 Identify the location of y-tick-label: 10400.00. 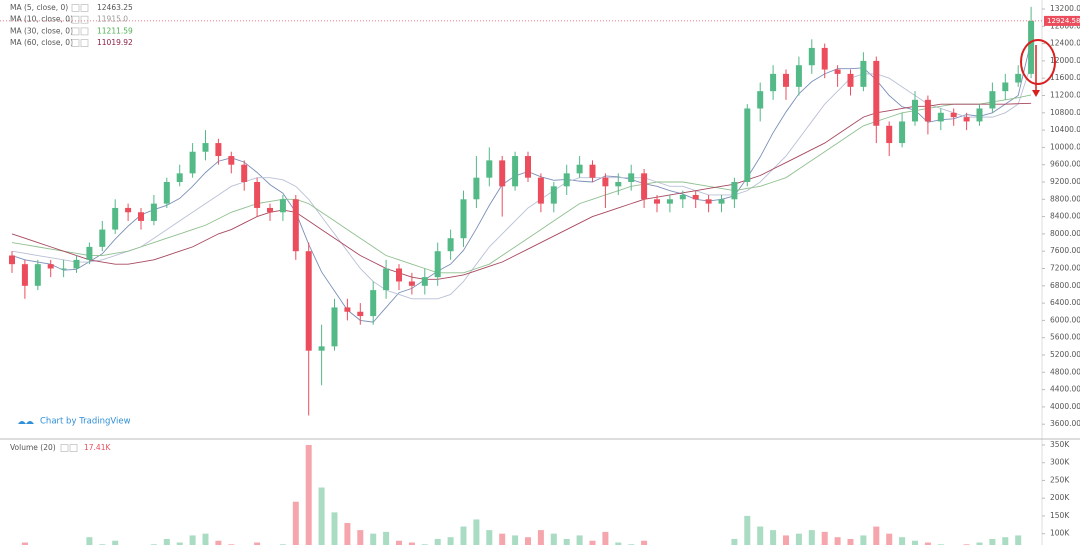
(1065, 129).